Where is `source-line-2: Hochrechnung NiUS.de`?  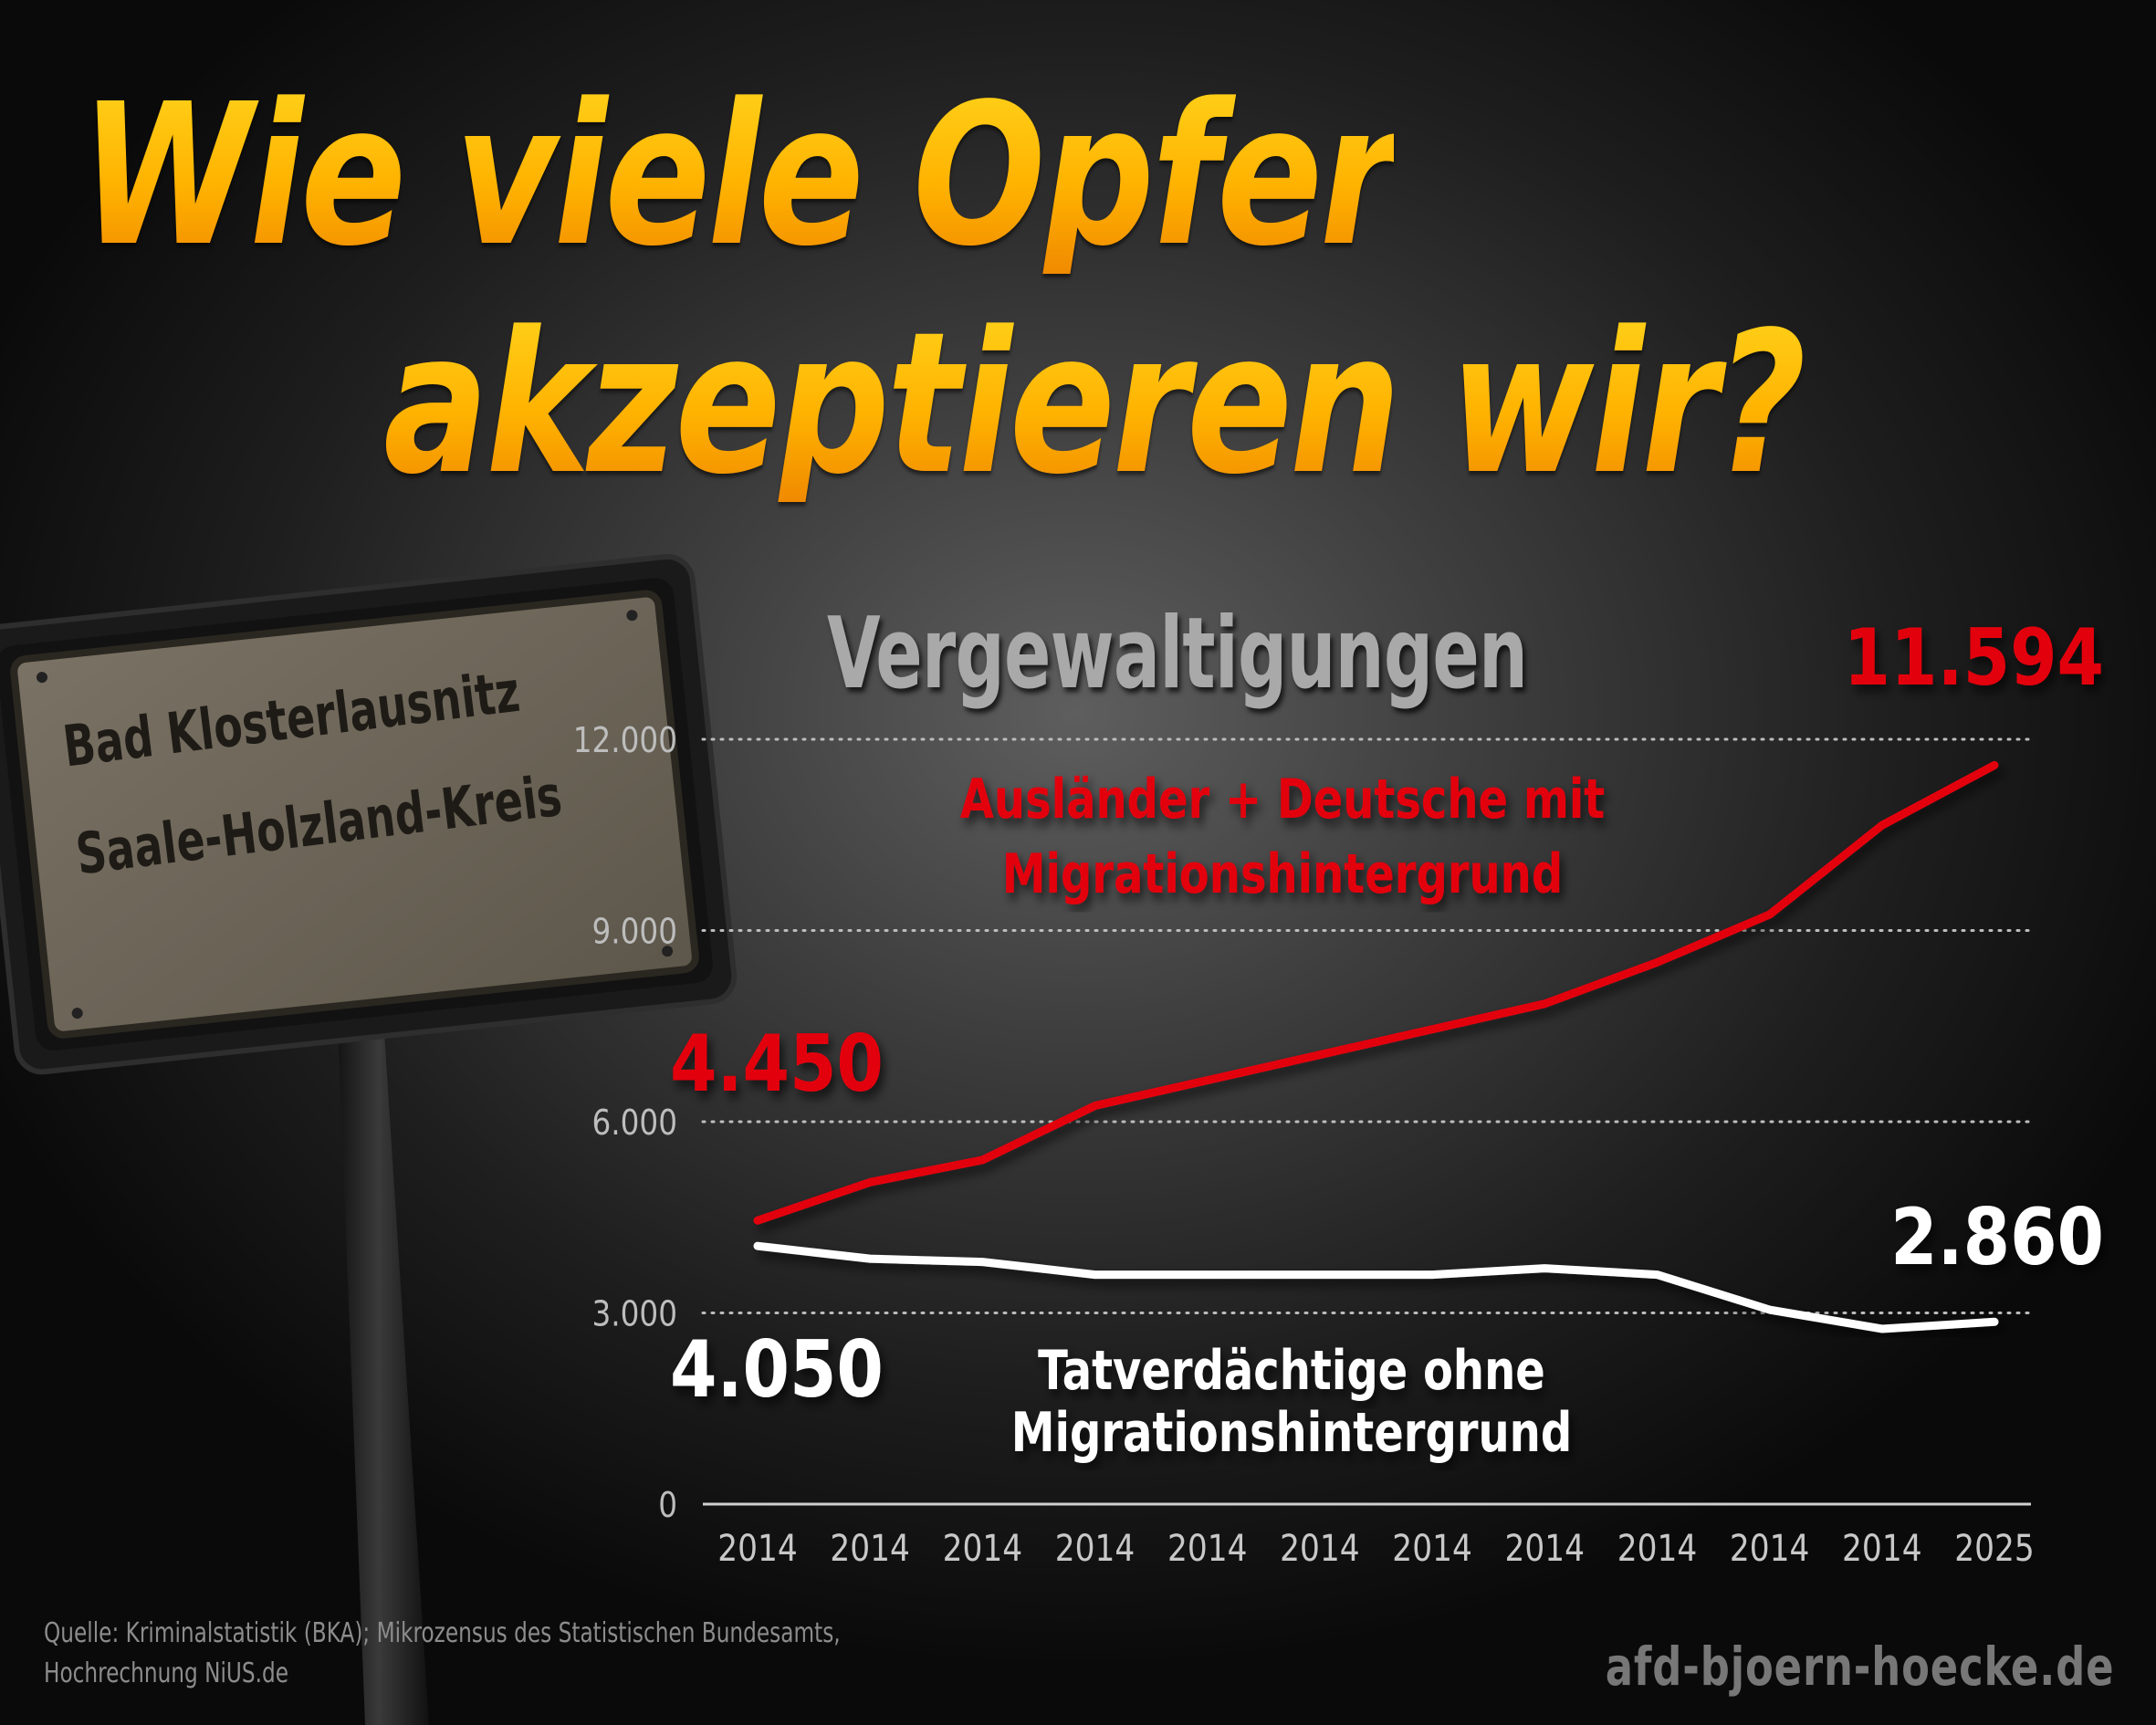 source-line-2: Hochrechnung NiUS.de is located at coordinates (167, 1673).